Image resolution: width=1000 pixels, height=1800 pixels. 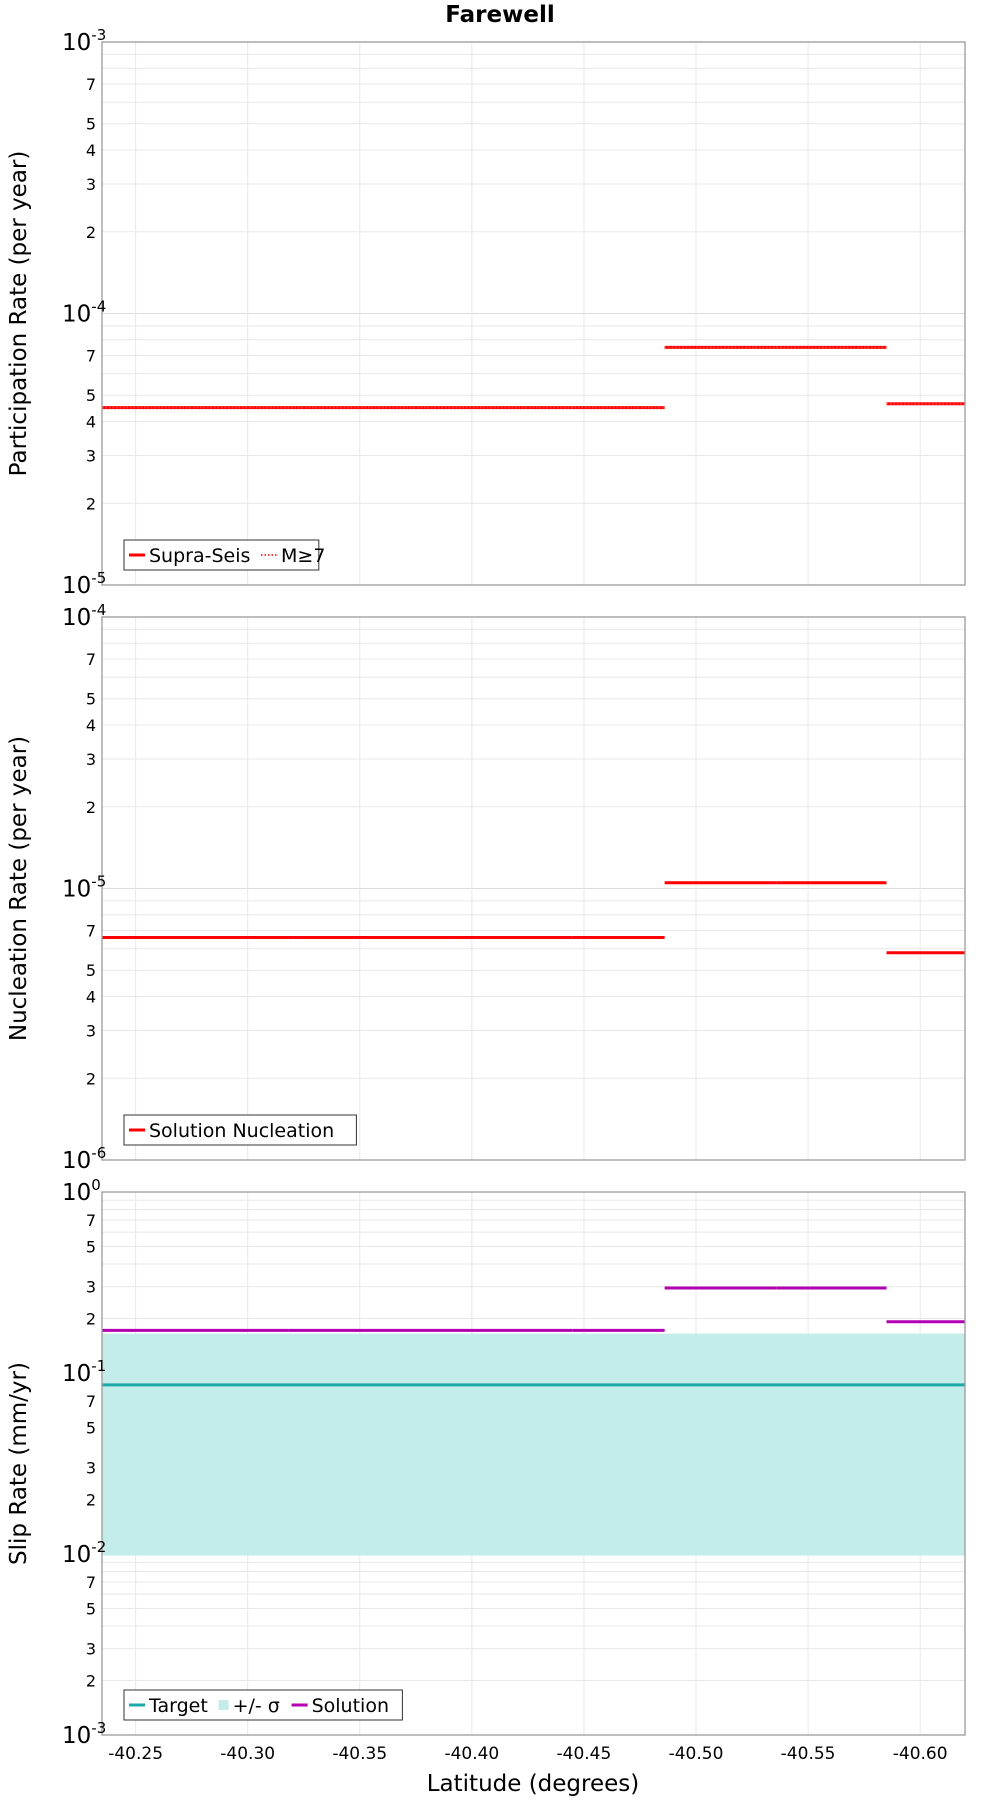 I want to click on x-tick-label: -40.40, so click(x=471, y=1754).